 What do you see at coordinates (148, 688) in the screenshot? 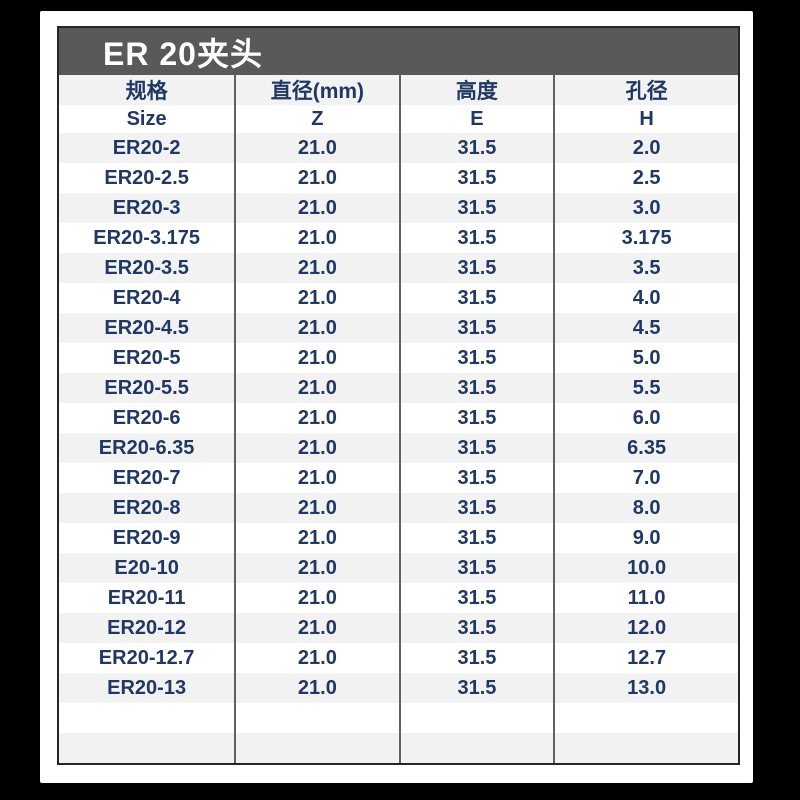
I see `table-cell: ER20-13` at bounding box center [148, 688].